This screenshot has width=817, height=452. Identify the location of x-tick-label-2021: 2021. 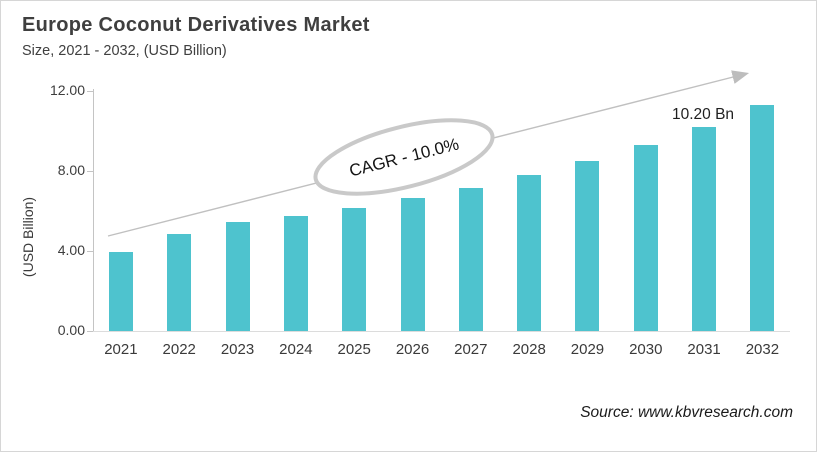
(121, 349).